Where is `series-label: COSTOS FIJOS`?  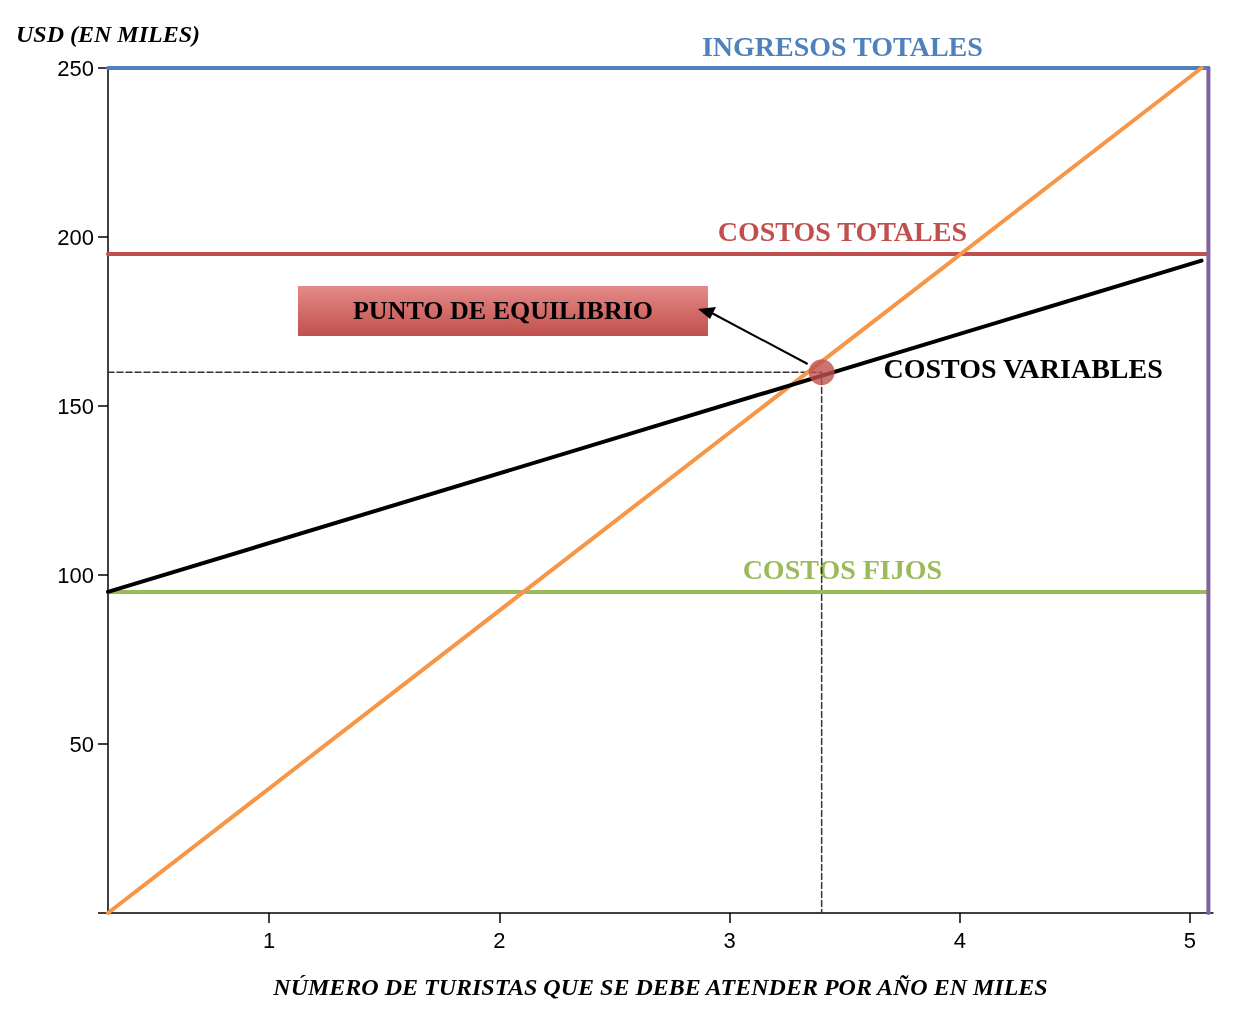 series-label: COSTOS FIJOS is located at coordinates (842, 570).